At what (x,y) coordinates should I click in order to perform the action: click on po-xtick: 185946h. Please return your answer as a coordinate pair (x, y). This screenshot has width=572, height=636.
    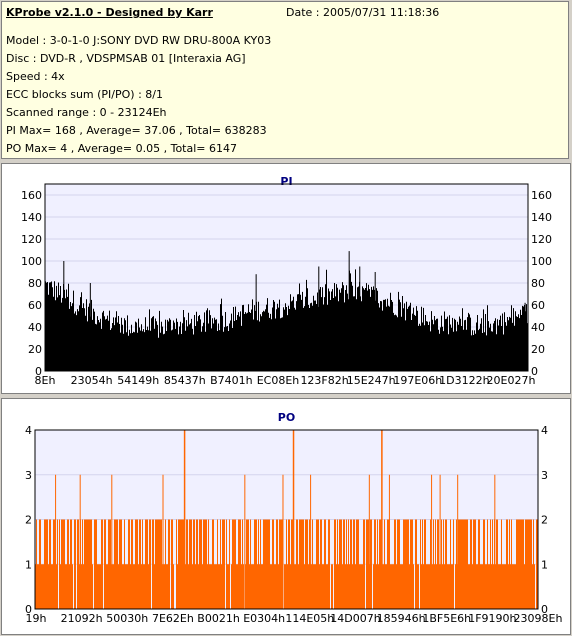
    Looking at the image, I should click on (401, 618).